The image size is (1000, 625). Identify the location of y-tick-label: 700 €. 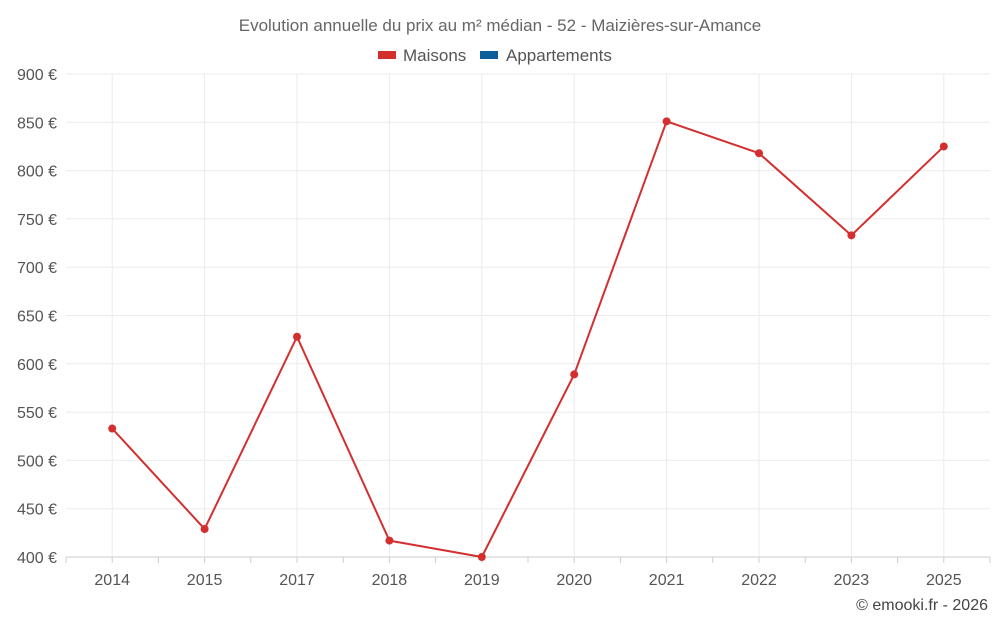
(37, 268).